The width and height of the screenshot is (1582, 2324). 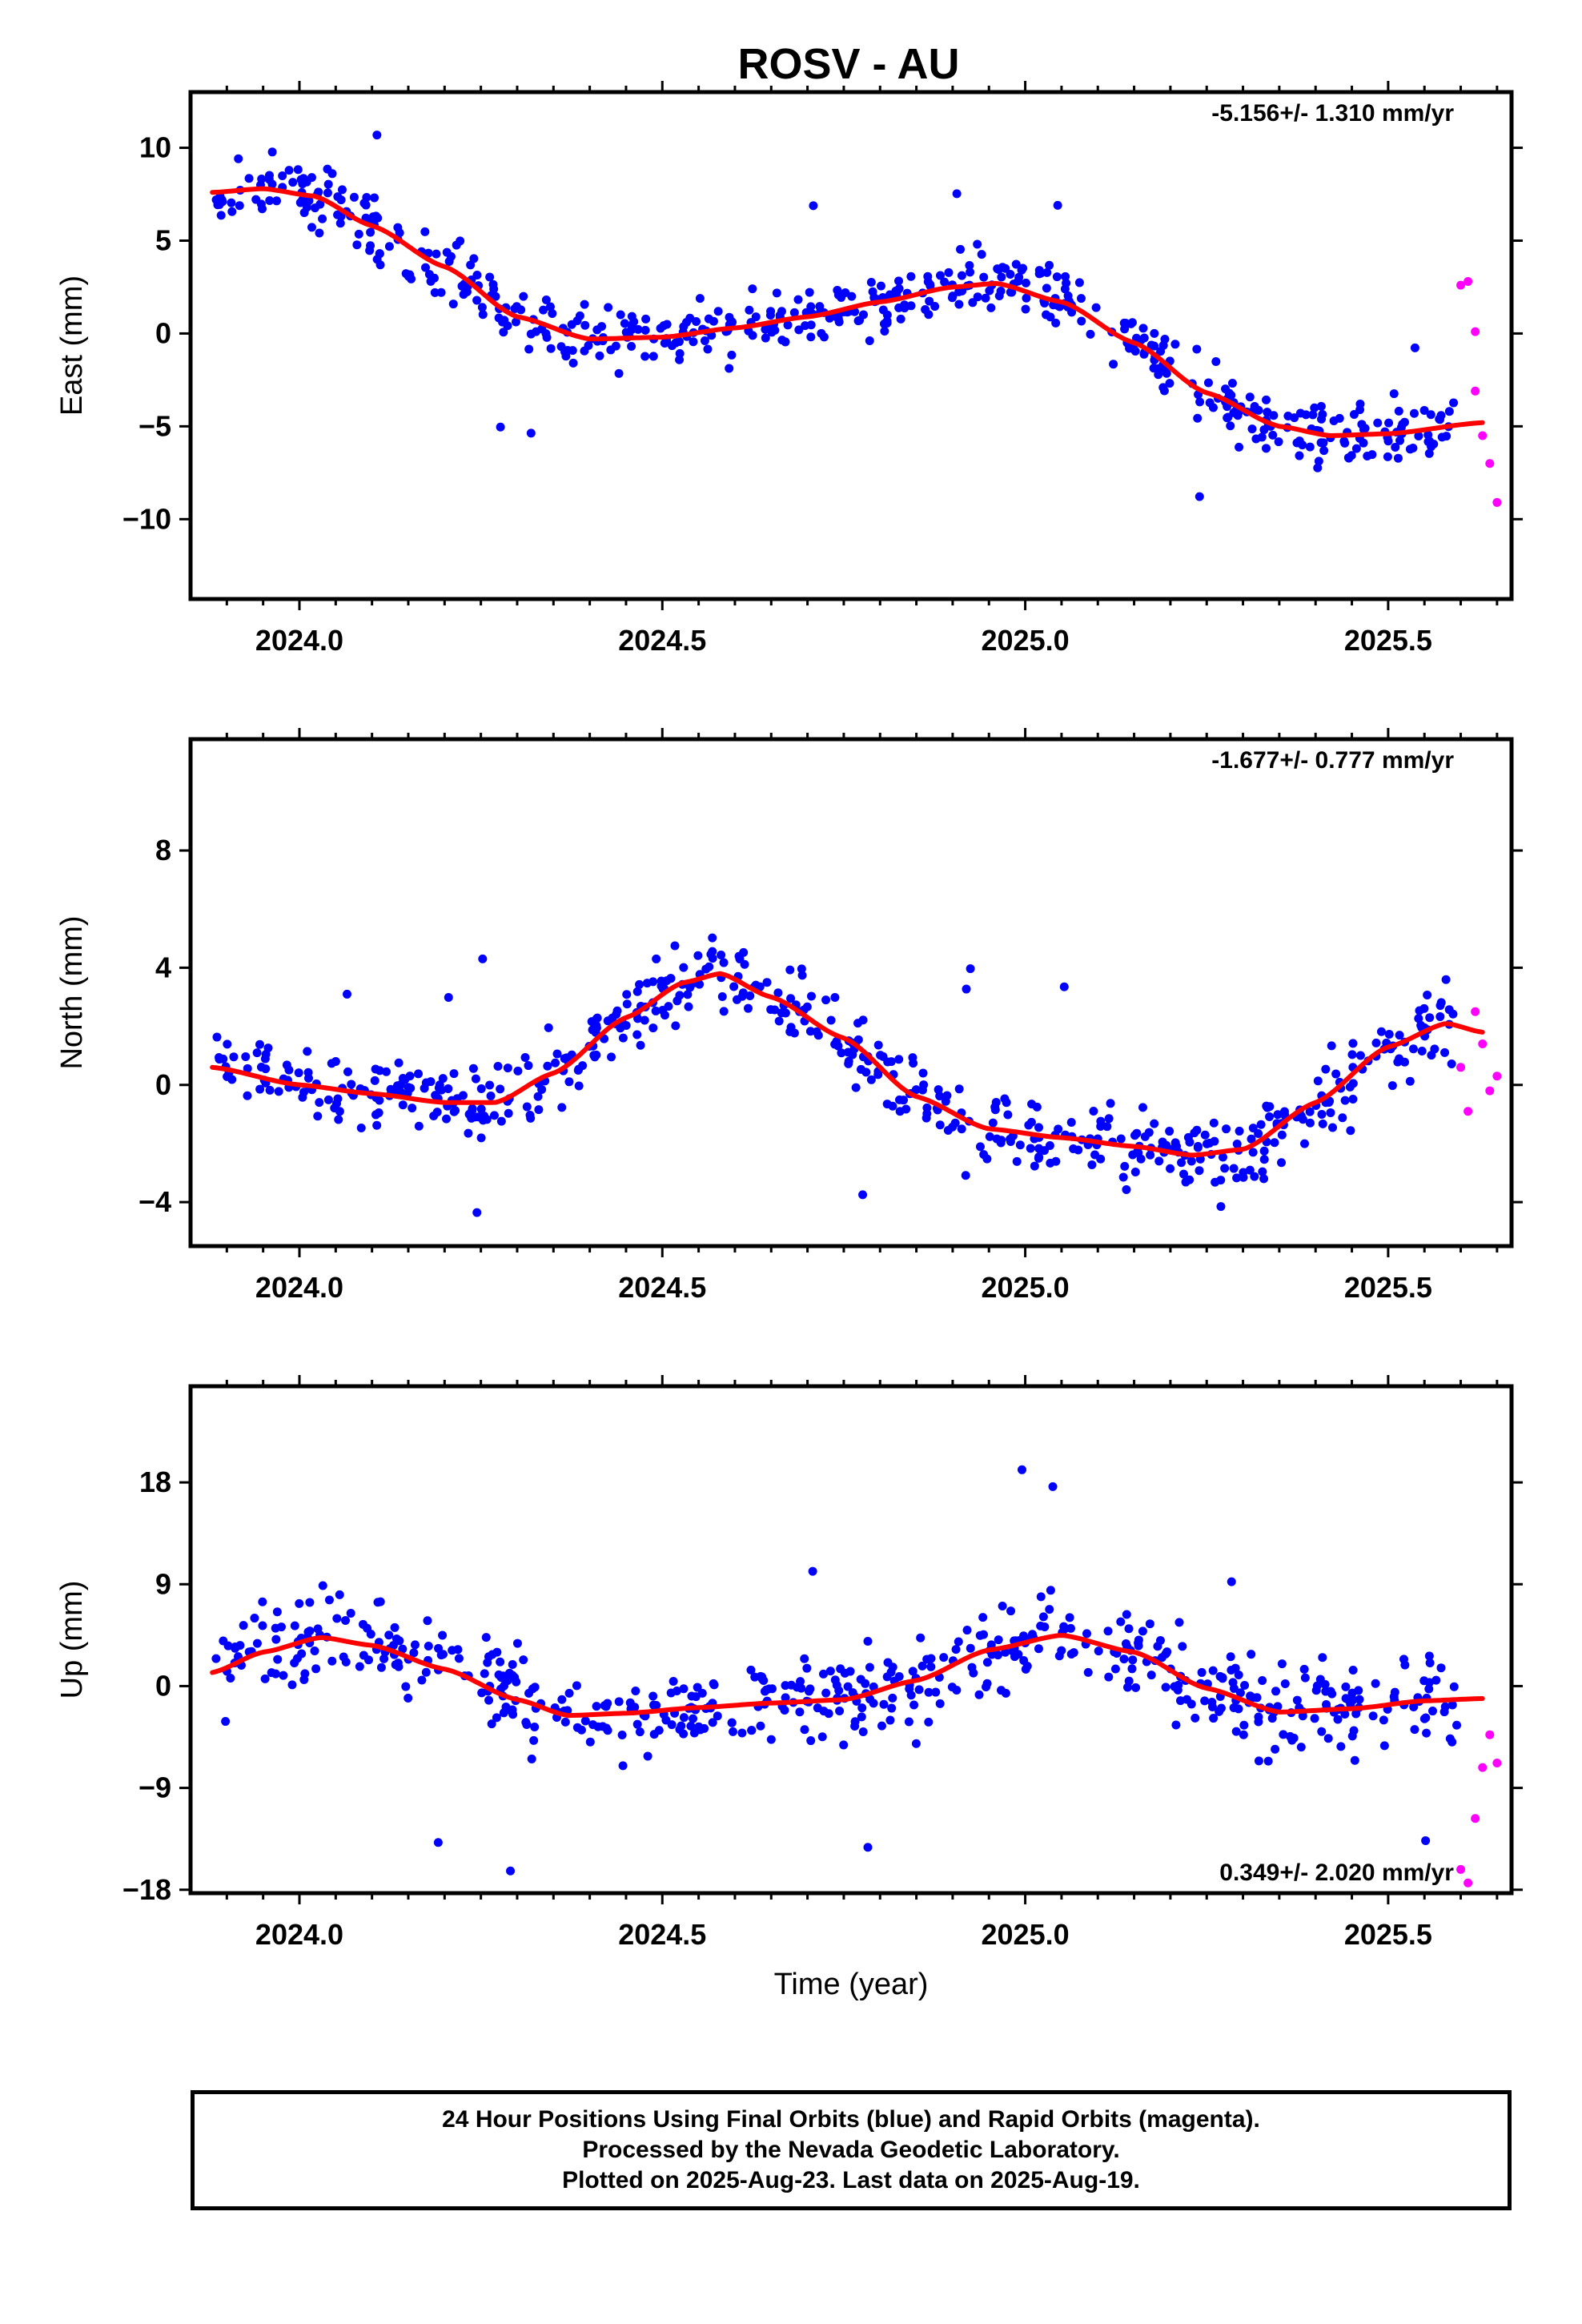 What do you see at coordinates (662, 1287) in the screenshot?
I see `north-x-tick-label: 2024.5` at bounding box center [662, 1287].